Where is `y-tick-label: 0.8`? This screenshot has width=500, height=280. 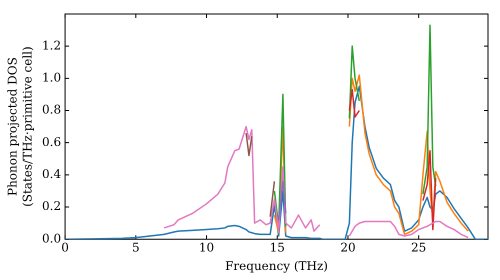
y-tick-label: 0.8 is located at coordinates (52, 109).